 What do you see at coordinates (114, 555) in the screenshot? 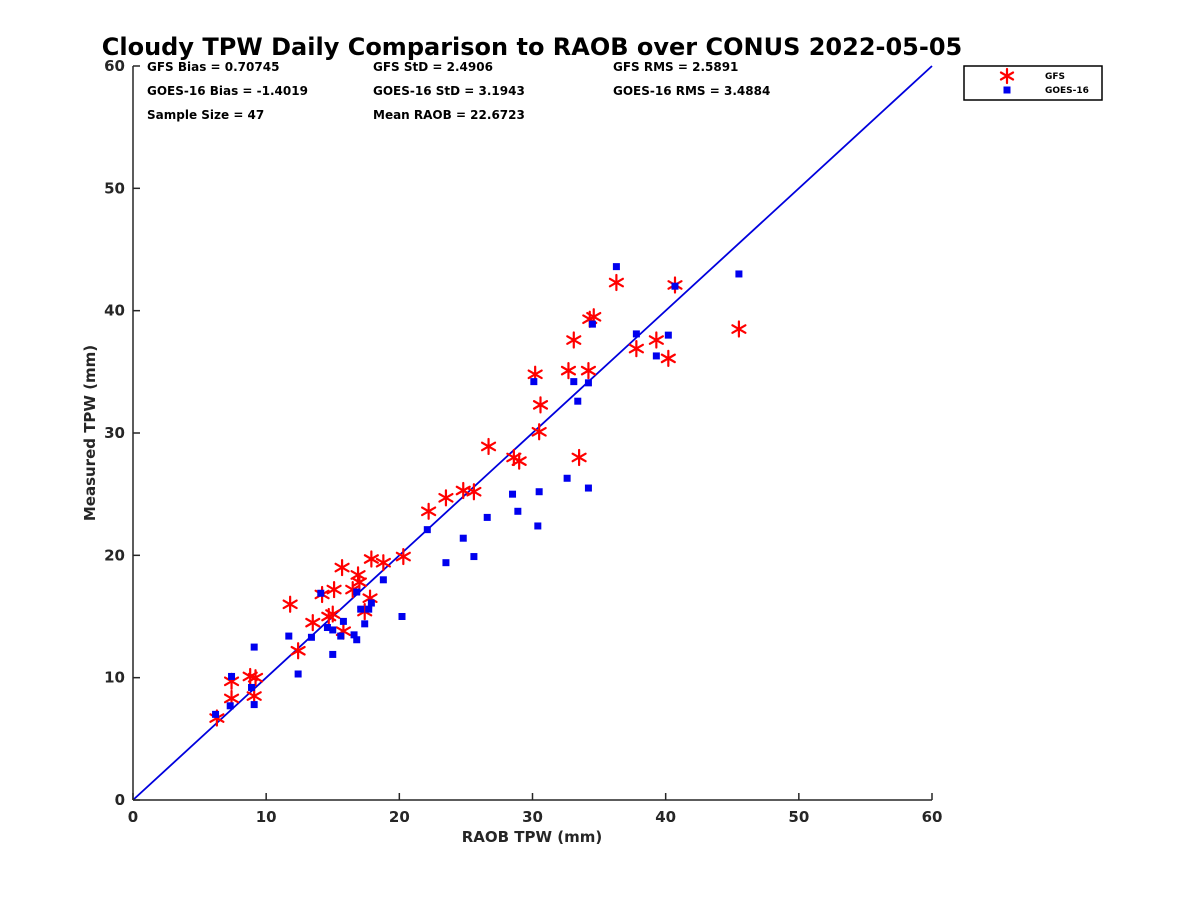
I see `y-tick-label: 20` at bounding box center [114, 555].